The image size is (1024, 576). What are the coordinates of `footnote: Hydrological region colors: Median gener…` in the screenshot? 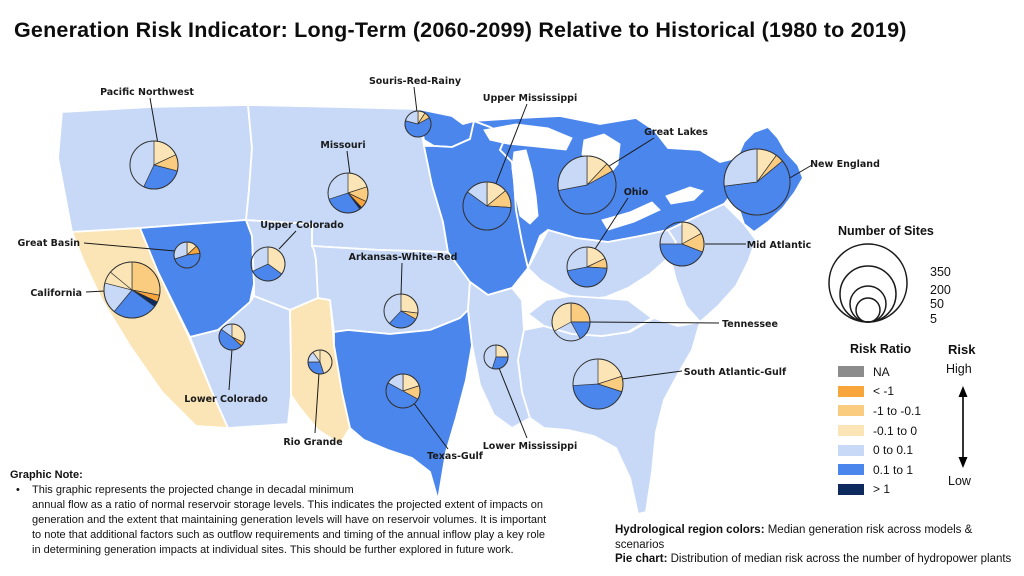 It's located at (819, 545).